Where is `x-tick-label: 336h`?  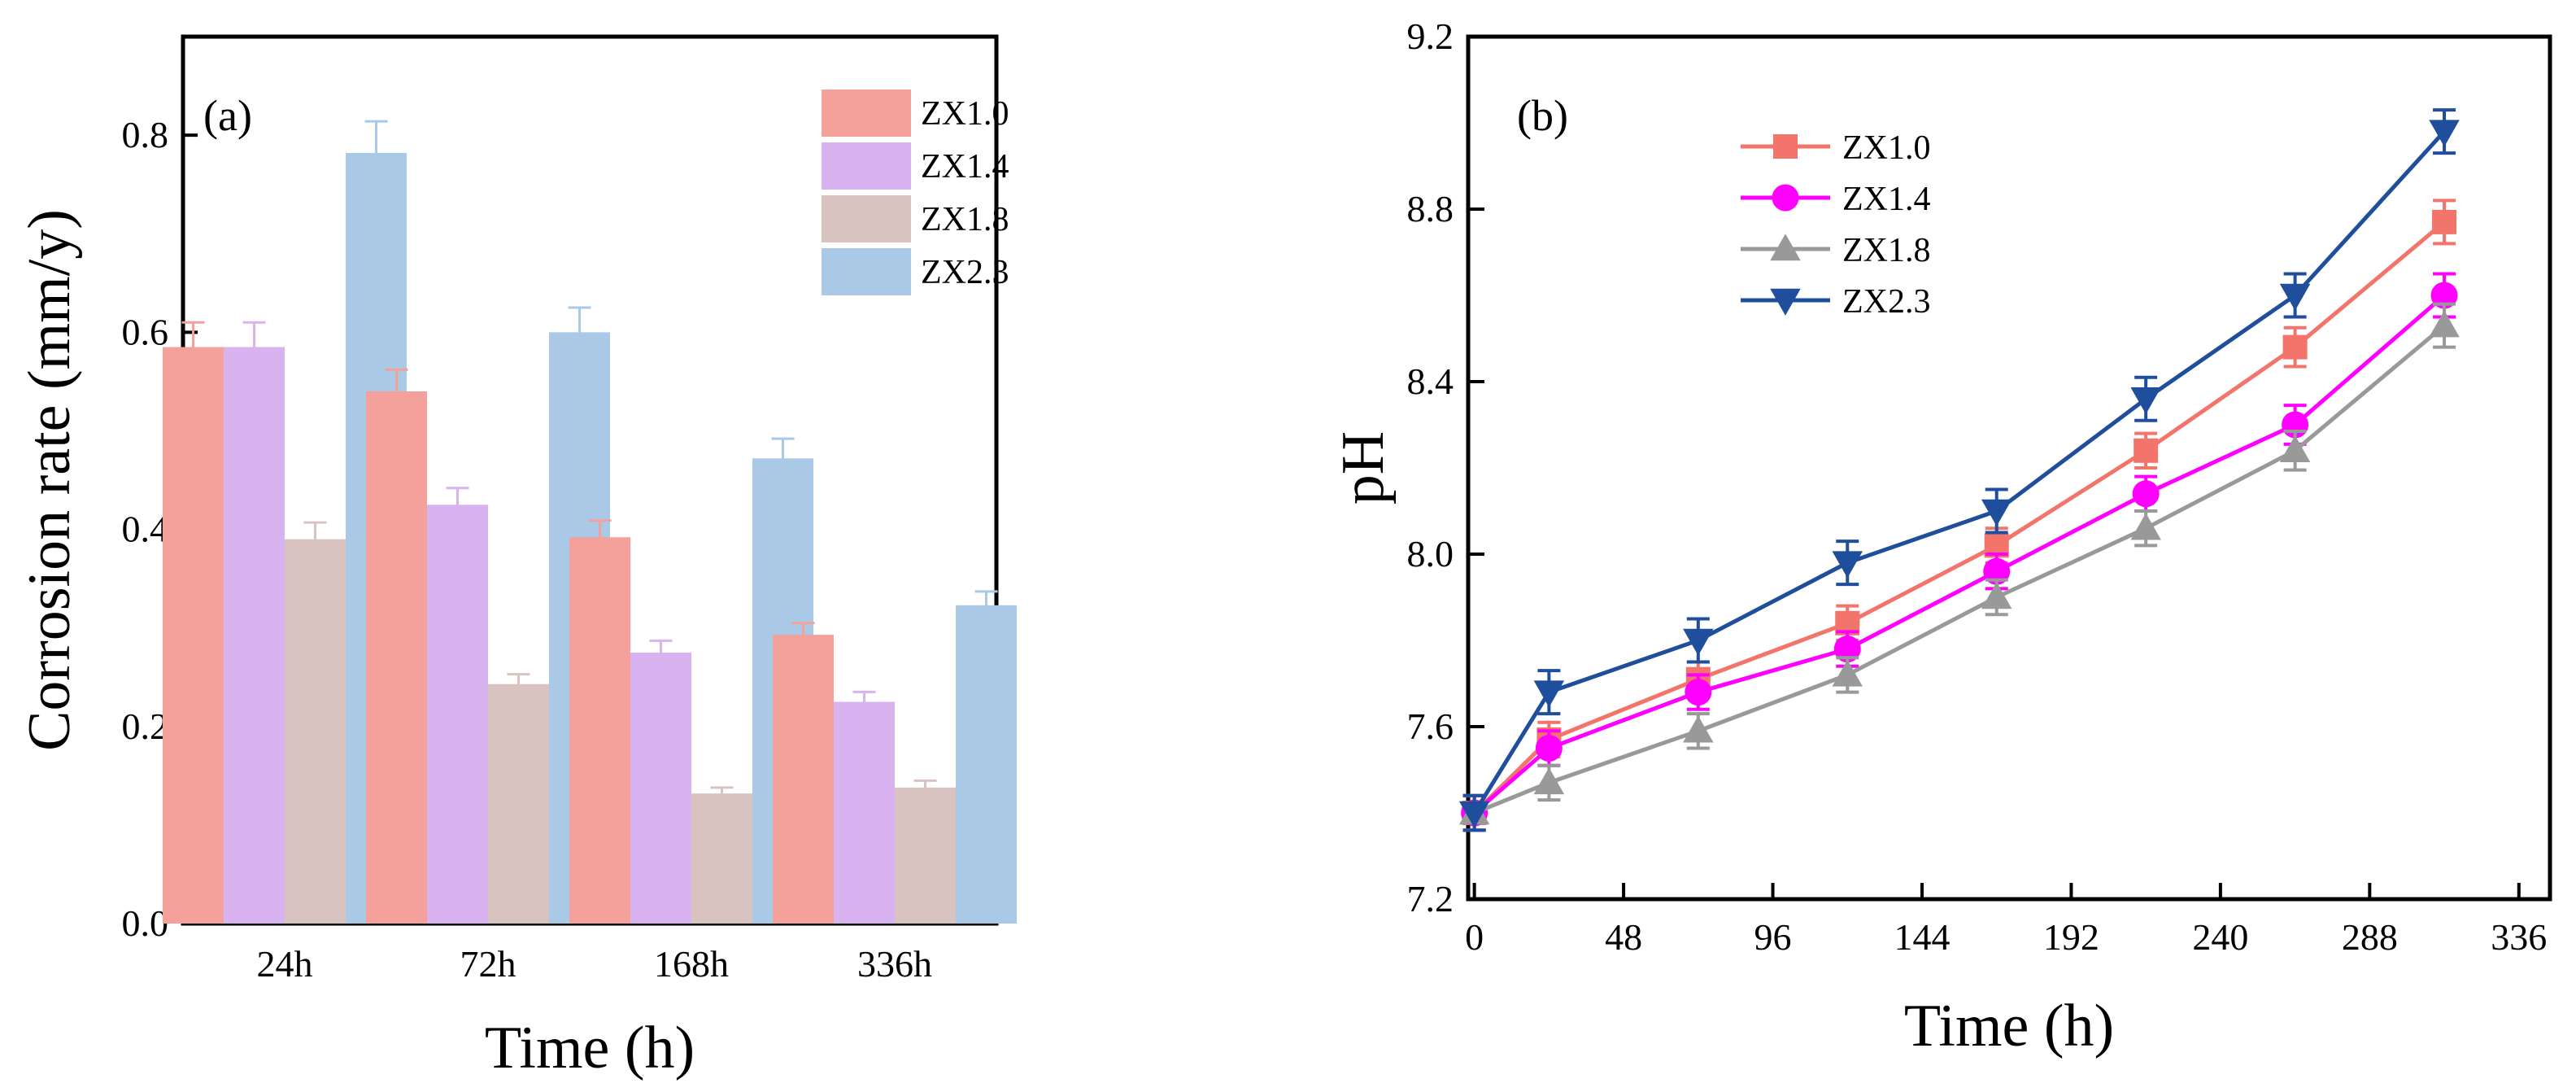 x-tick-label: 336h is located at coordinates (894, 964).